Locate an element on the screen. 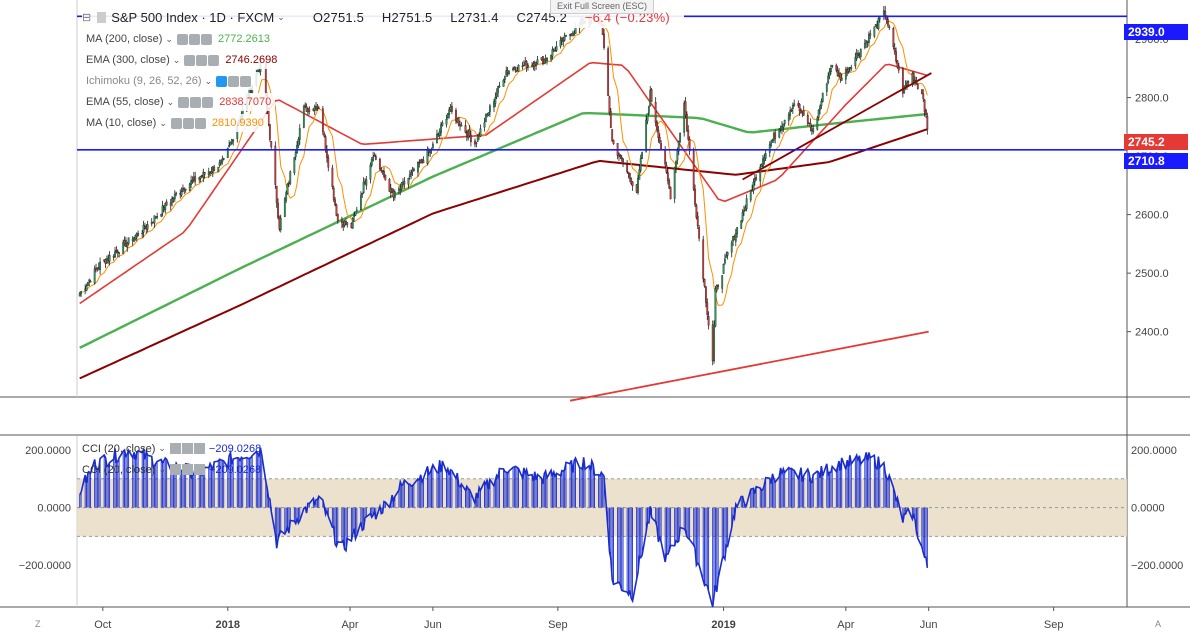 The image size is (1190, 639). auto-scale-toggle: A is located at coordinates (1158, 624).